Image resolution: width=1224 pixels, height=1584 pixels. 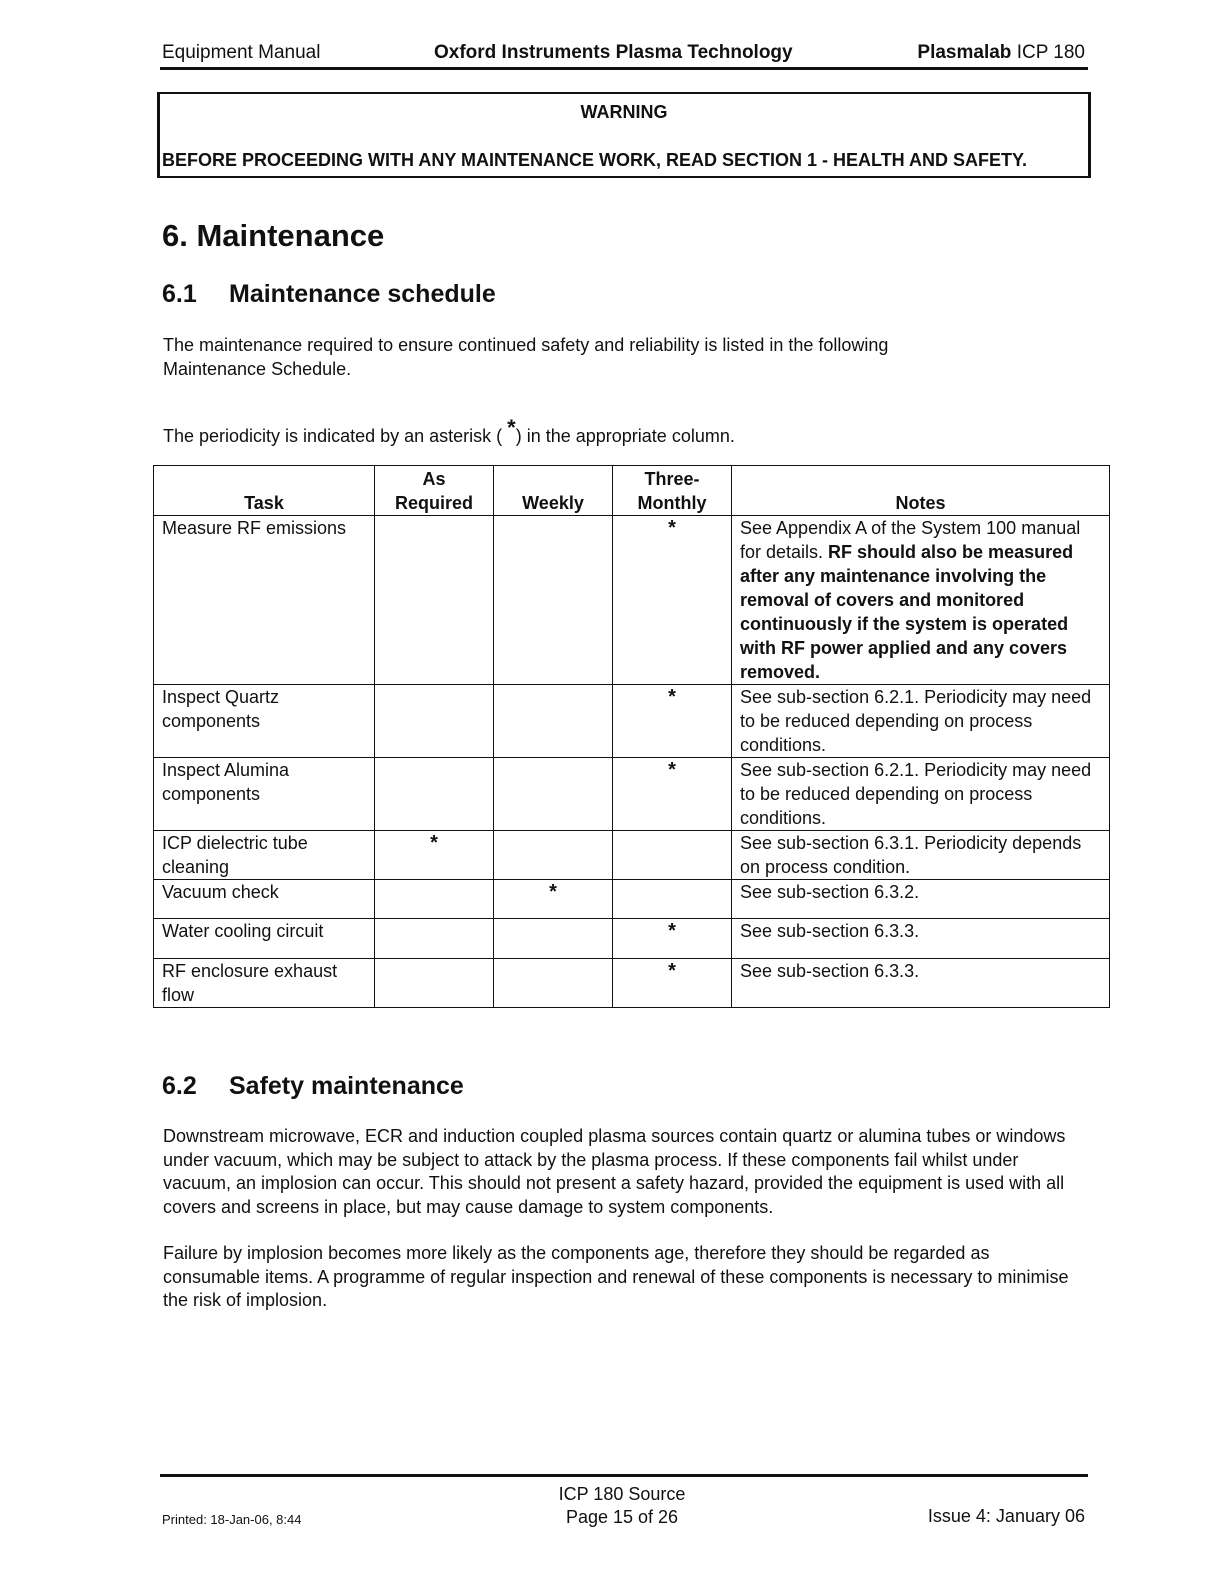 What do you see at coordinates (273, 235) in the screenshot?
I see `chapter-title: 6. Maintenance` at bounding box center [273, 235].